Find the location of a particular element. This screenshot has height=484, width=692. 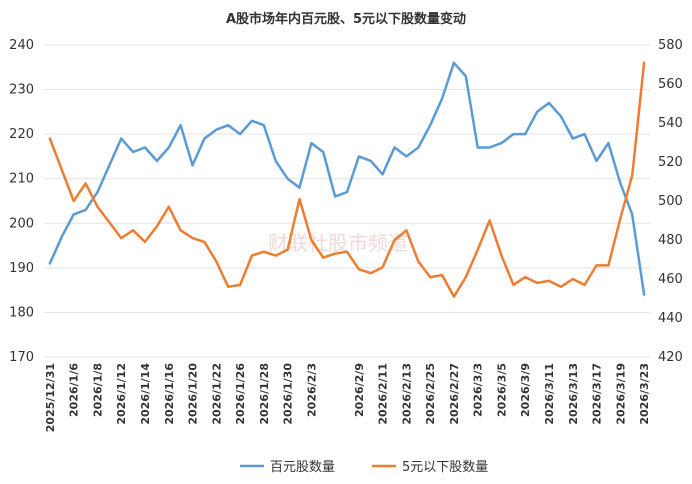

x-tick-label: 2026/3/13 is located at coordinates (573, 394).